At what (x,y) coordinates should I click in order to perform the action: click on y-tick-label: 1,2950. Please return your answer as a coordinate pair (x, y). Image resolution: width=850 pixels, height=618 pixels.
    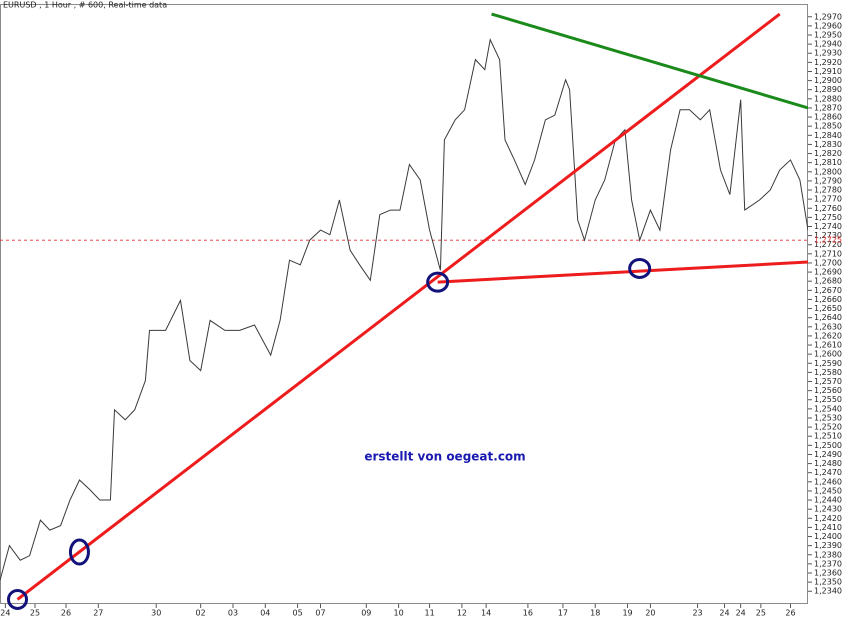
    Looking at the image, I should click on (828, 35).